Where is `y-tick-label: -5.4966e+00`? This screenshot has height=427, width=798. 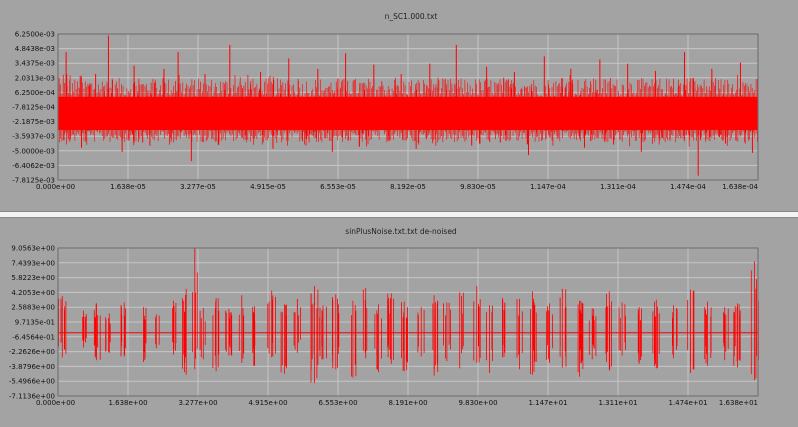 y-tick-label: -5.4966e+00 is located at coordinates (32, 382).